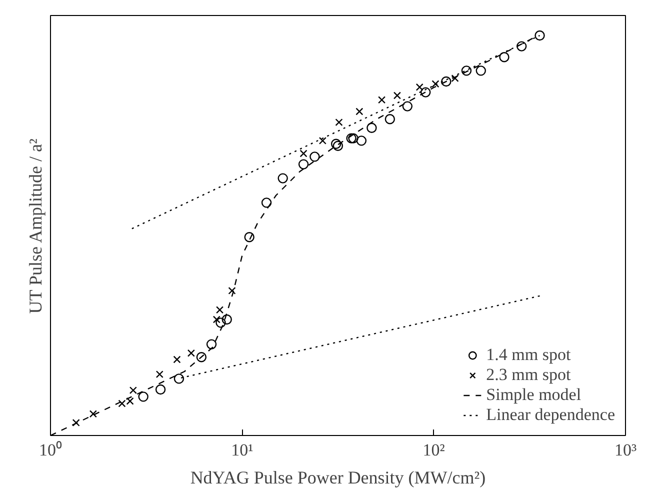 Image resolution: width=657 pixels, height=496 pixels. I want to click on legend-label: Linear dependence, so click(550, 415).